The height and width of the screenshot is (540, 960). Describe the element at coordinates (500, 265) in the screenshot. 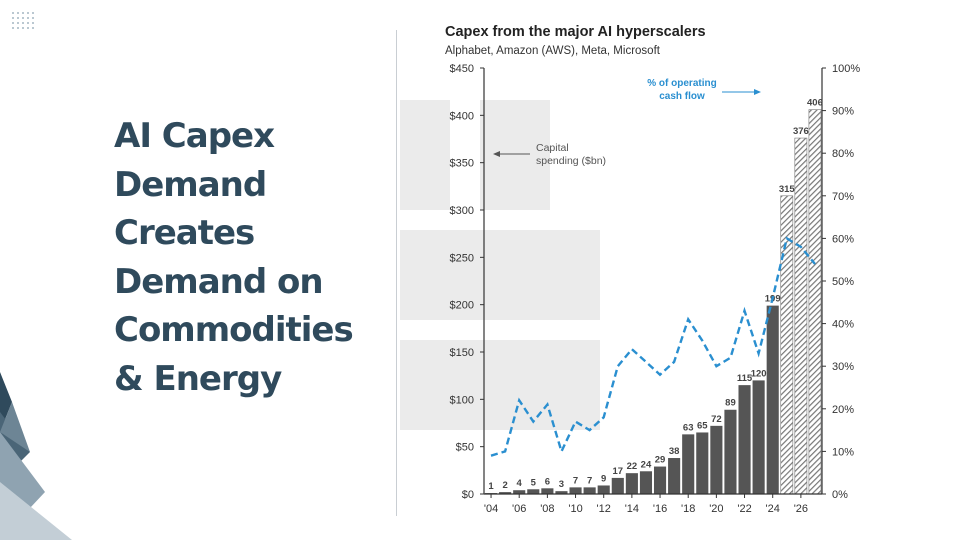

I see `watermark-logo` at that location.